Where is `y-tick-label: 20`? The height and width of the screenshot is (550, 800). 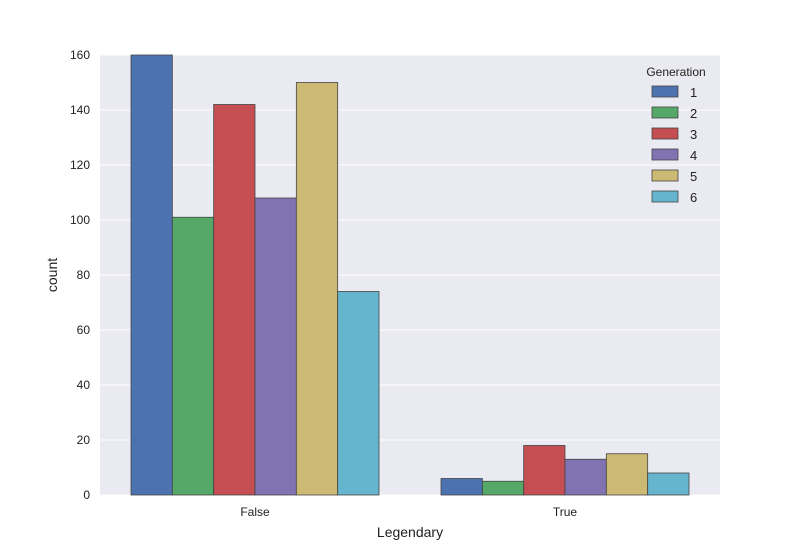 y-tick-label: 20 is located at coordinates (84, 440).